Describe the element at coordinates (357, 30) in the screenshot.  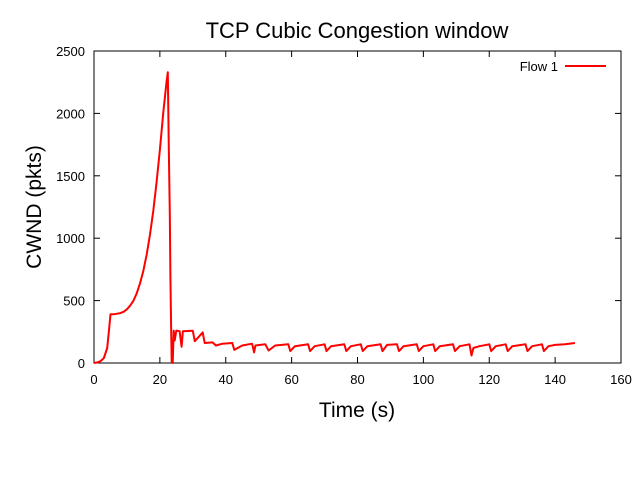
I see `chart-title: TCP Cubic Congestion window` at that location.